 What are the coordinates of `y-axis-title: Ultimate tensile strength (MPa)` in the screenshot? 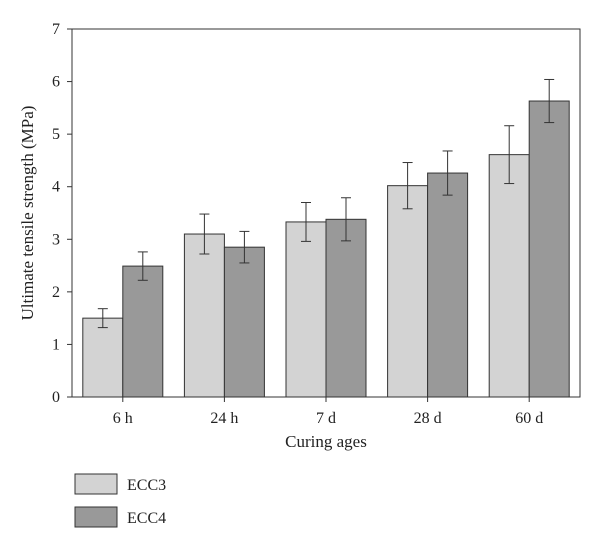 It's located at (27, 213).